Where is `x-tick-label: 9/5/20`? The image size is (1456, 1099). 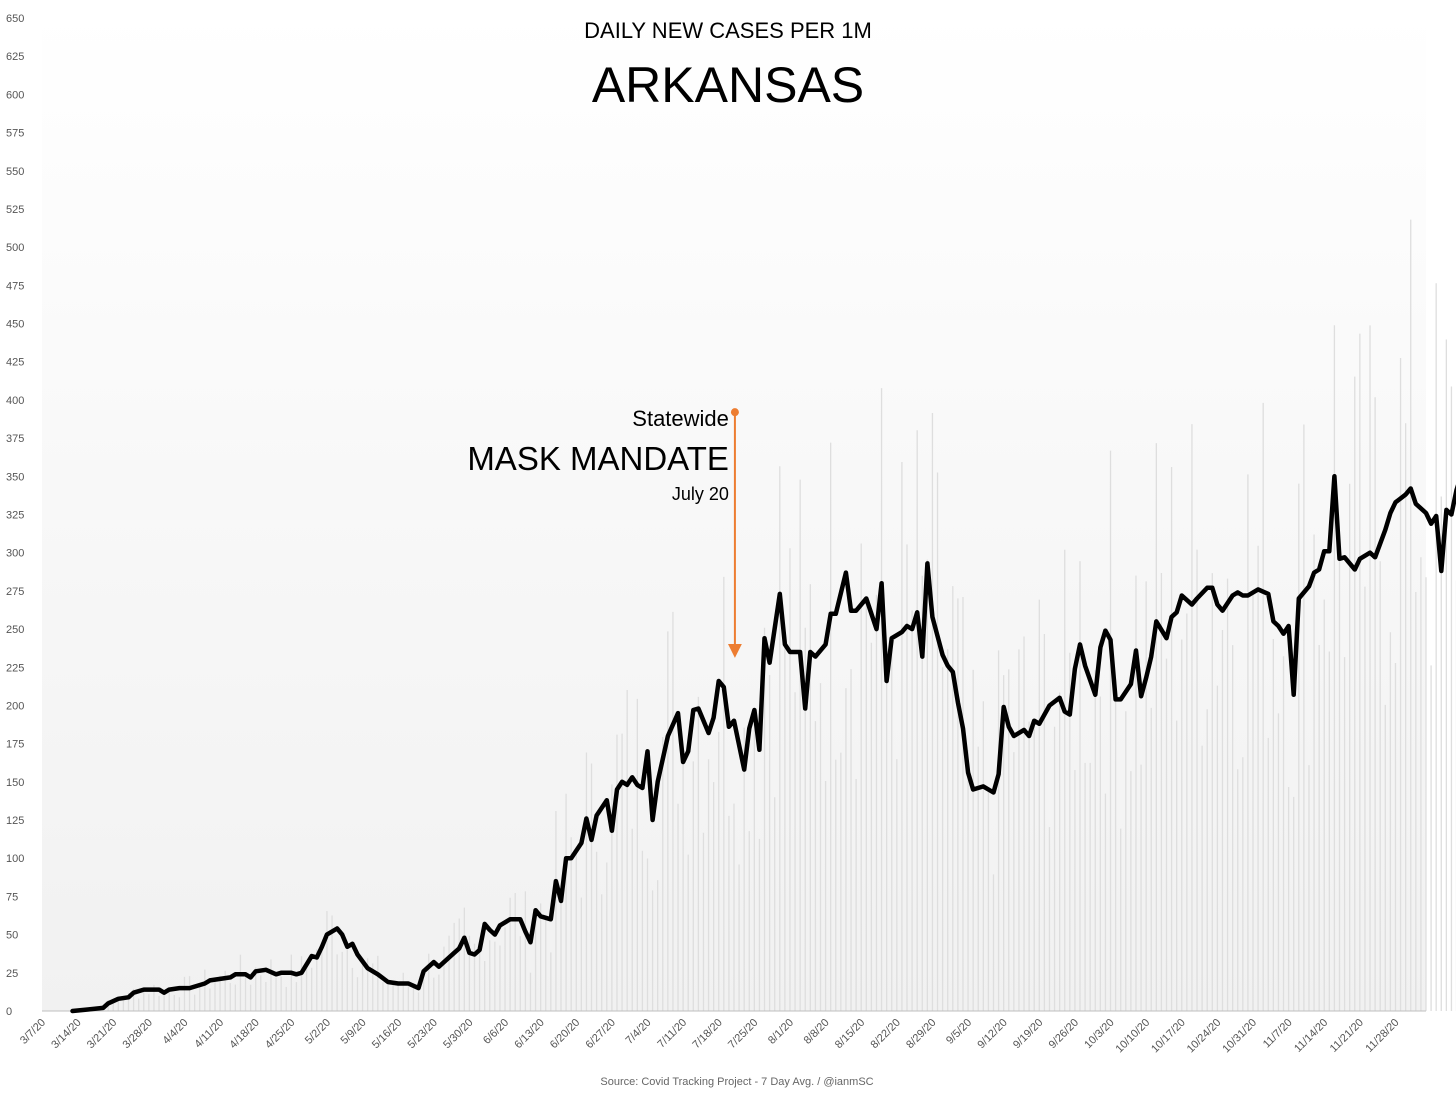 x-tick-label: 9/5/20 is located at coordinates (959, 1032).